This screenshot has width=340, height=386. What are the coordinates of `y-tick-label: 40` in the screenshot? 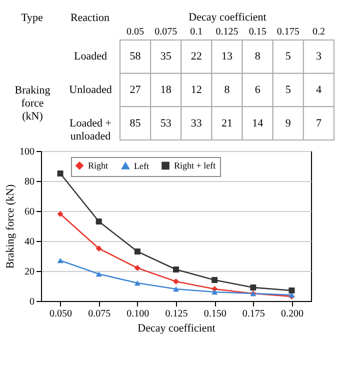 It's located at (29, 242).